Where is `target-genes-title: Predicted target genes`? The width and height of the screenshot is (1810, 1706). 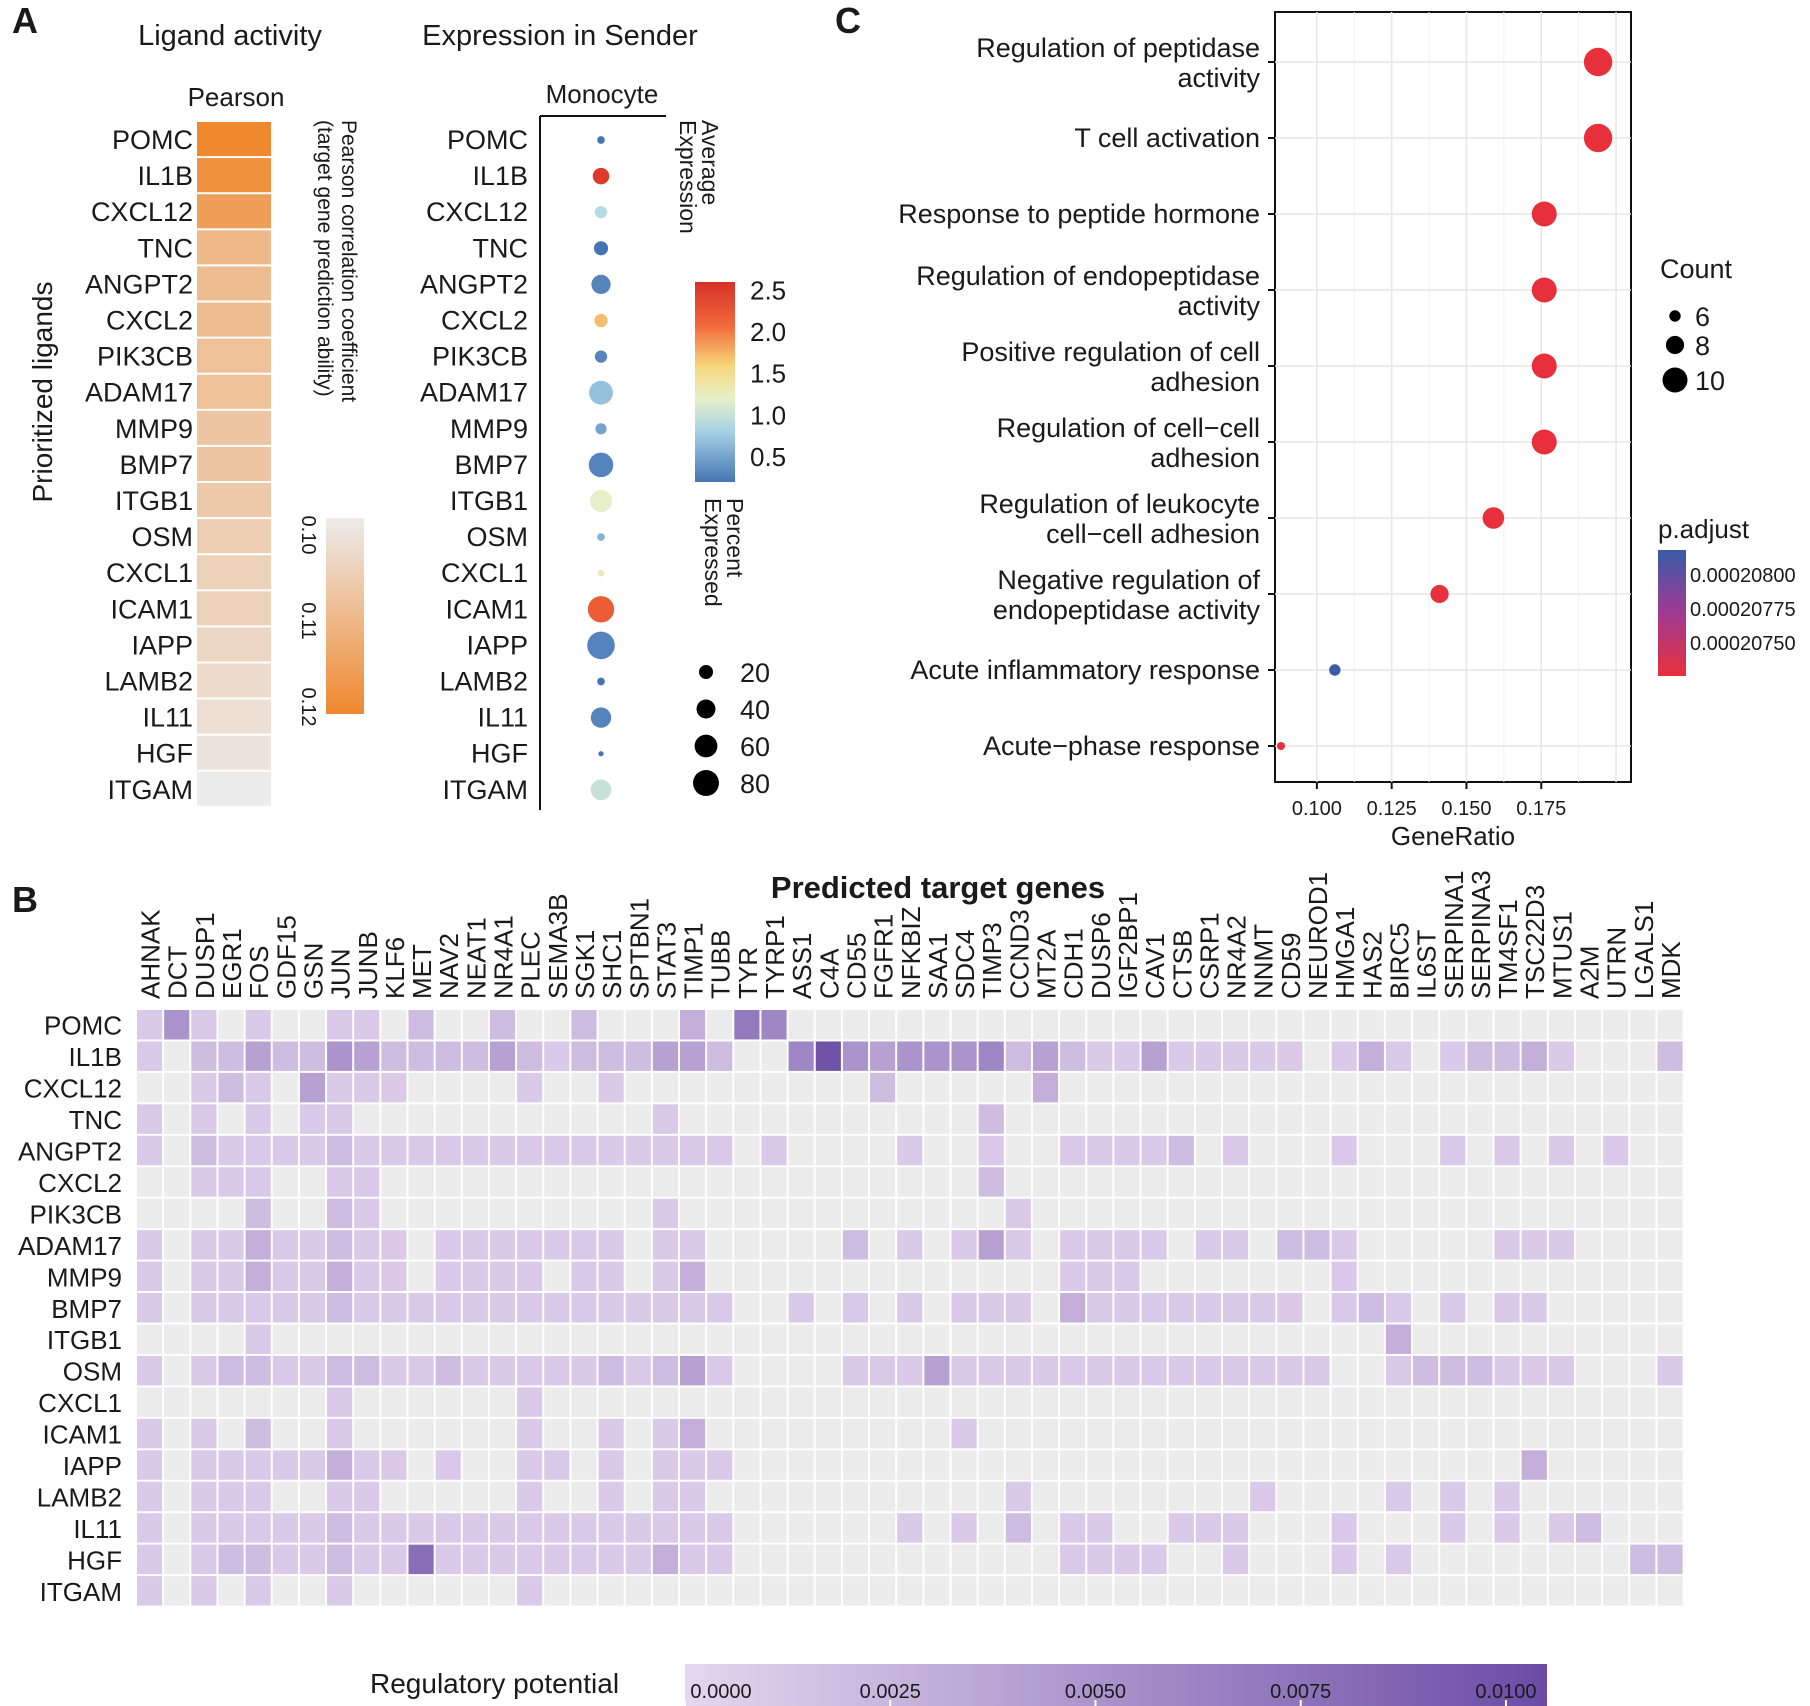 target-genes-title: Predicted target genes is located at coordinates (938, 887).